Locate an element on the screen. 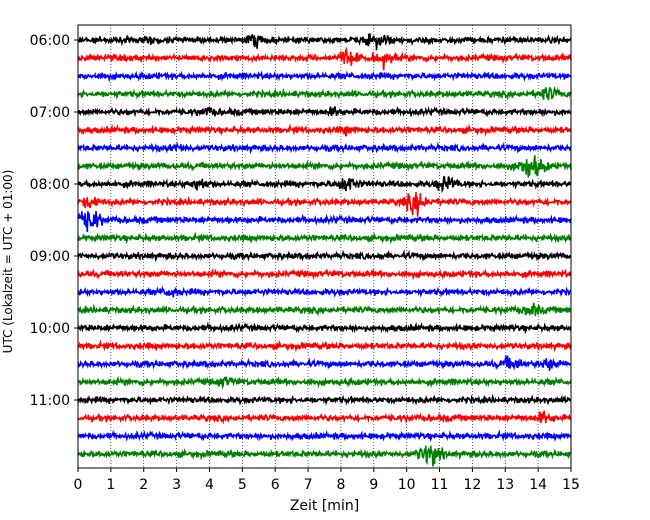 The width and height of the screenshot is (650, 520). x-tick-label: 7 is located at coordinates (308, 485).